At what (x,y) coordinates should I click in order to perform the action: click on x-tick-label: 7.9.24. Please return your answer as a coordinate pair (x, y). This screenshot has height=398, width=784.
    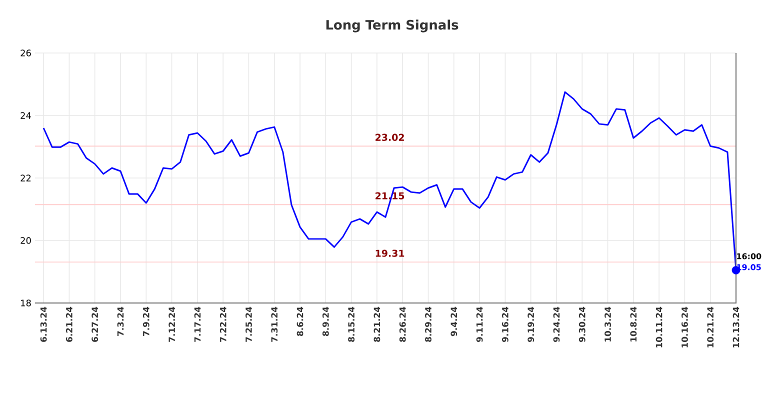
    Looking at the image, I should click on (146, 321).